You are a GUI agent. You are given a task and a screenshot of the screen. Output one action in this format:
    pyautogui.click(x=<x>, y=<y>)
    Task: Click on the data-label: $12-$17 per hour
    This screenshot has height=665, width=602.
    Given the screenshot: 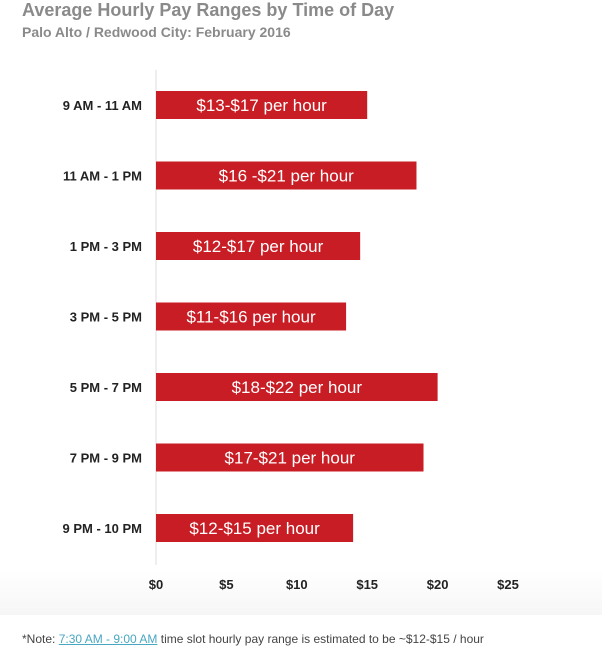 What is the action you would take?
    pyautogui.click(x=258, y=246)
    